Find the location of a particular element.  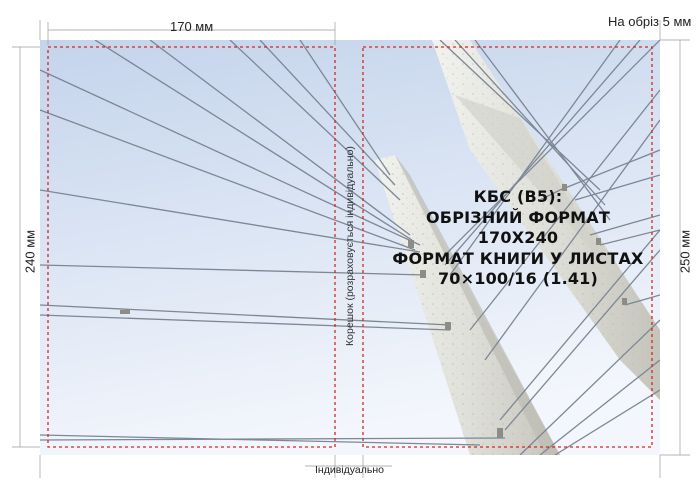

spine-label: Корешок (розраховується індивідуально) is located at coordinates (350, 246).